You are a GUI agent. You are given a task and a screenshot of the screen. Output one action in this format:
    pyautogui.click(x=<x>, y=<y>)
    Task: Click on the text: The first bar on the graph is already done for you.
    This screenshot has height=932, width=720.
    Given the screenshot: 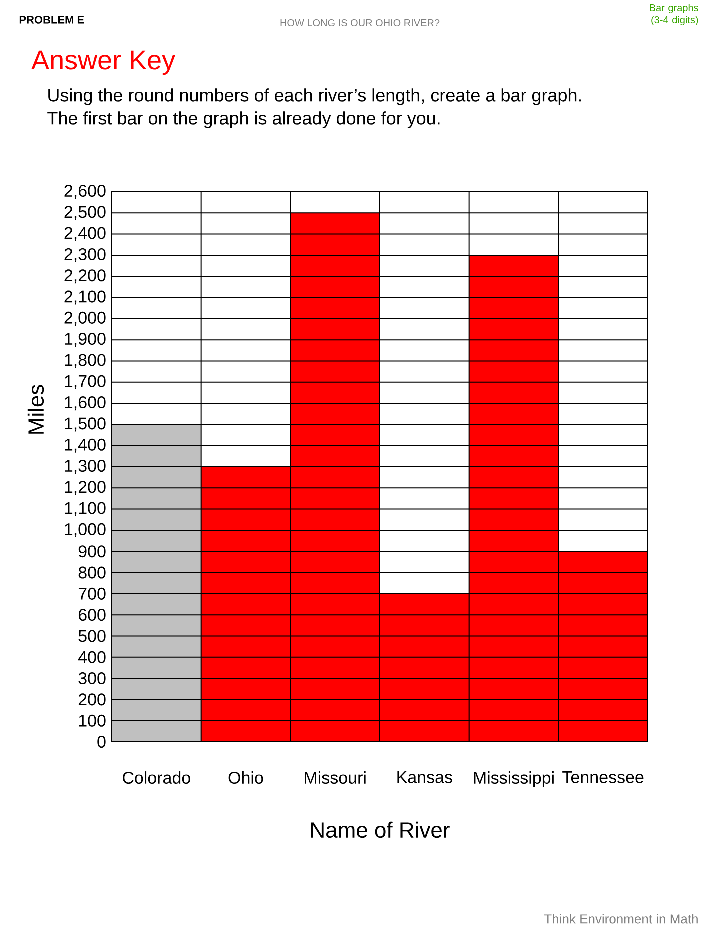 What is the action you would take?
    pyautogui.click(x=244, y=120)
    